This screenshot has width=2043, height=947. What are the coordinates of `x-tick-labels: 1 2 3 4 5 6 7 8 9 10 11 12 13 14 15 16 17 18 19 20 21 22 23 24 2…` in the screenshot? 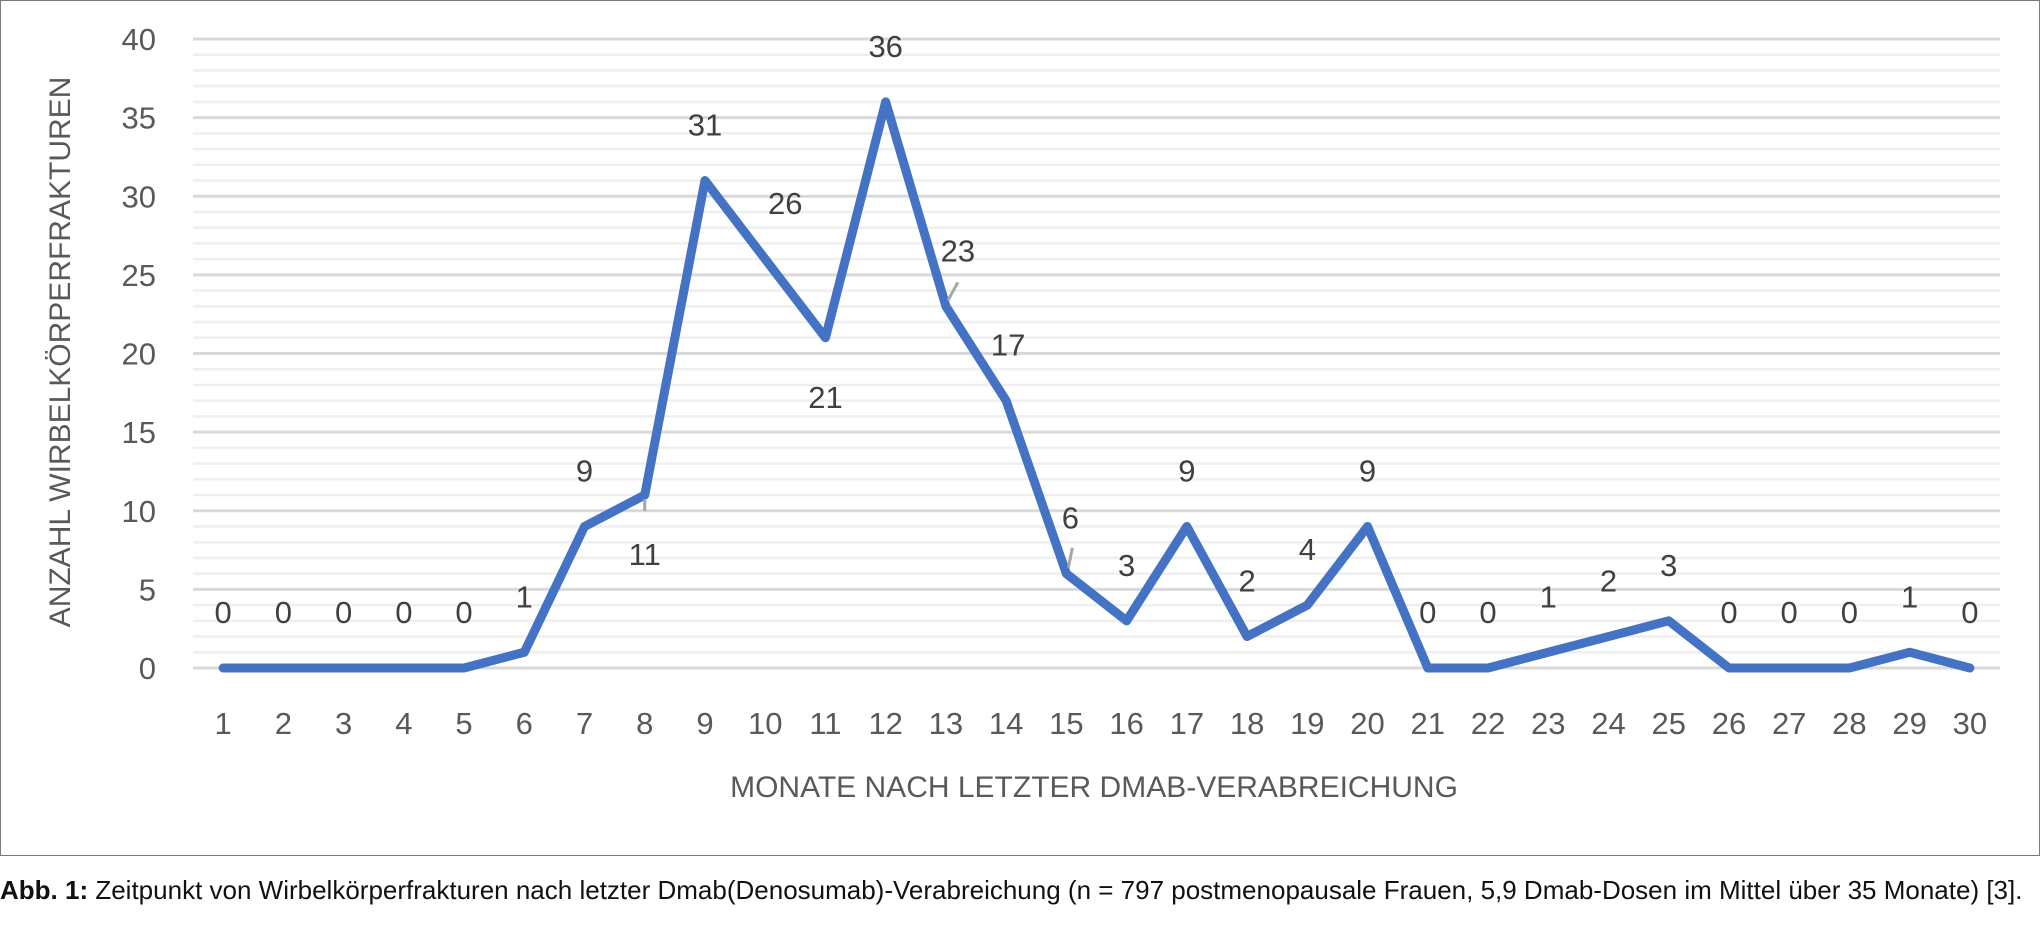 It's located at (1100, 723).